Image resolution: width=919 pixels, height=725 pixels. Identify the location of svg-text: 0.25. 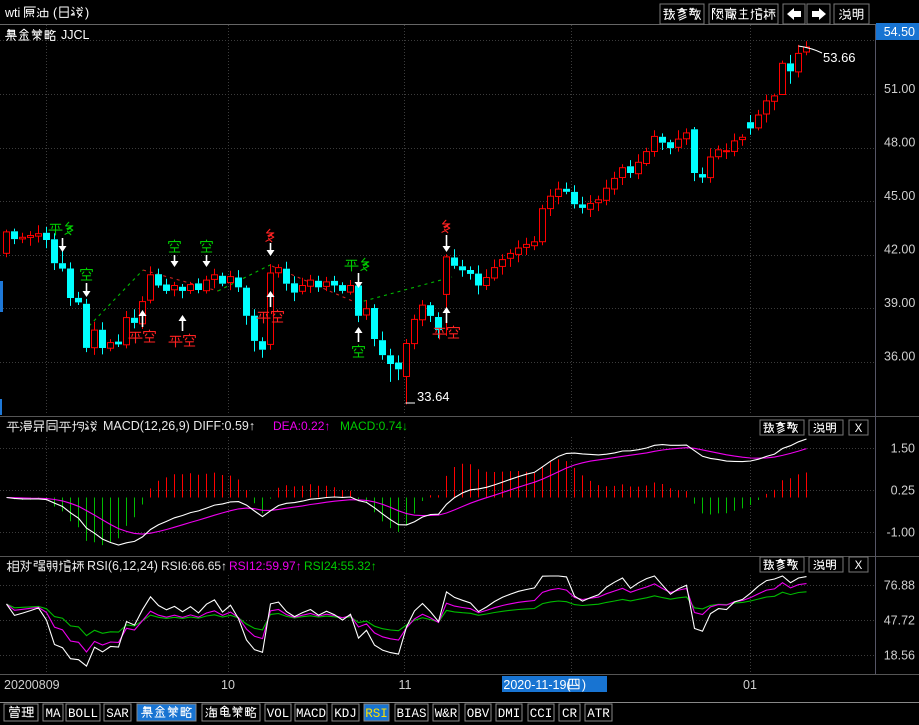
(903, 491).